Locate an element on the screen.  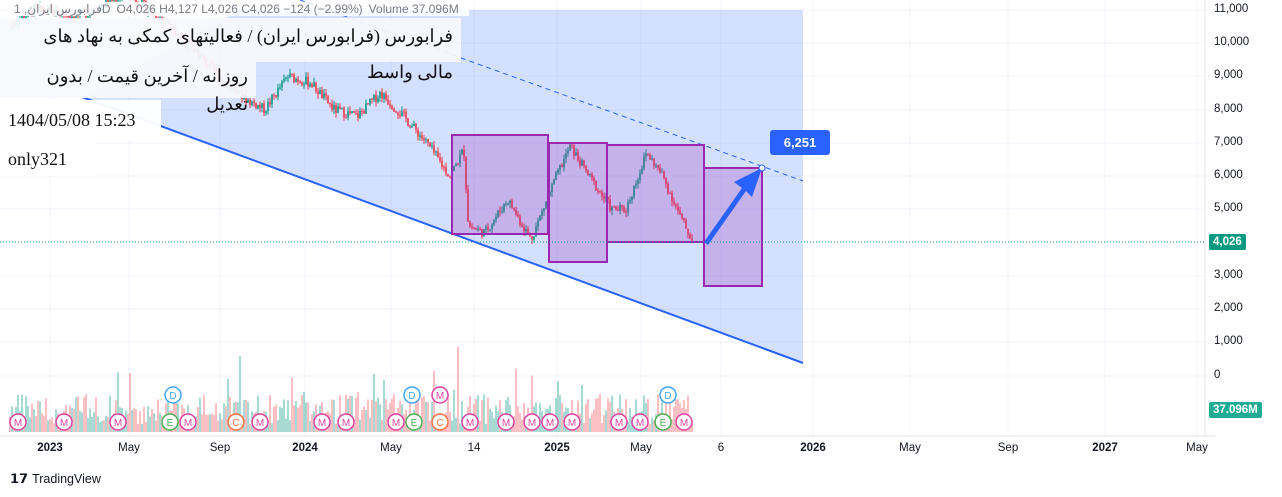
target-price-label: 6,251 is located at coordinates (800, 142).